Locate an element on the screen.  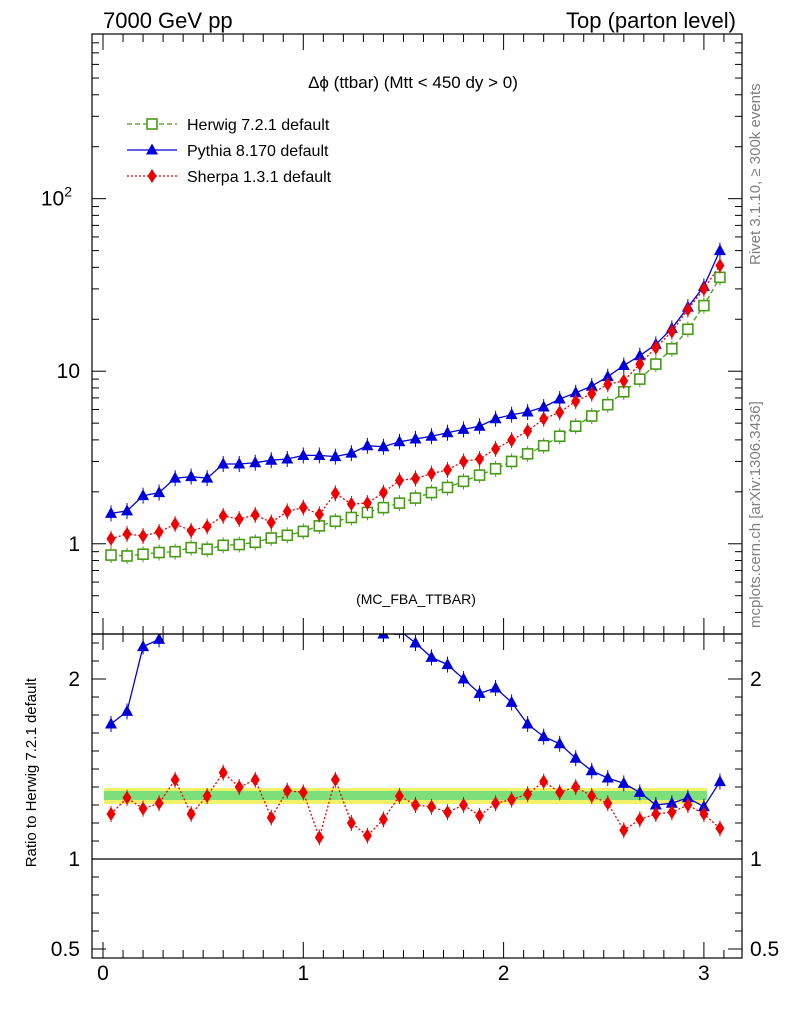
legend-pythia-label: Pythia 8.170 default is located at coordinates (258, 151).